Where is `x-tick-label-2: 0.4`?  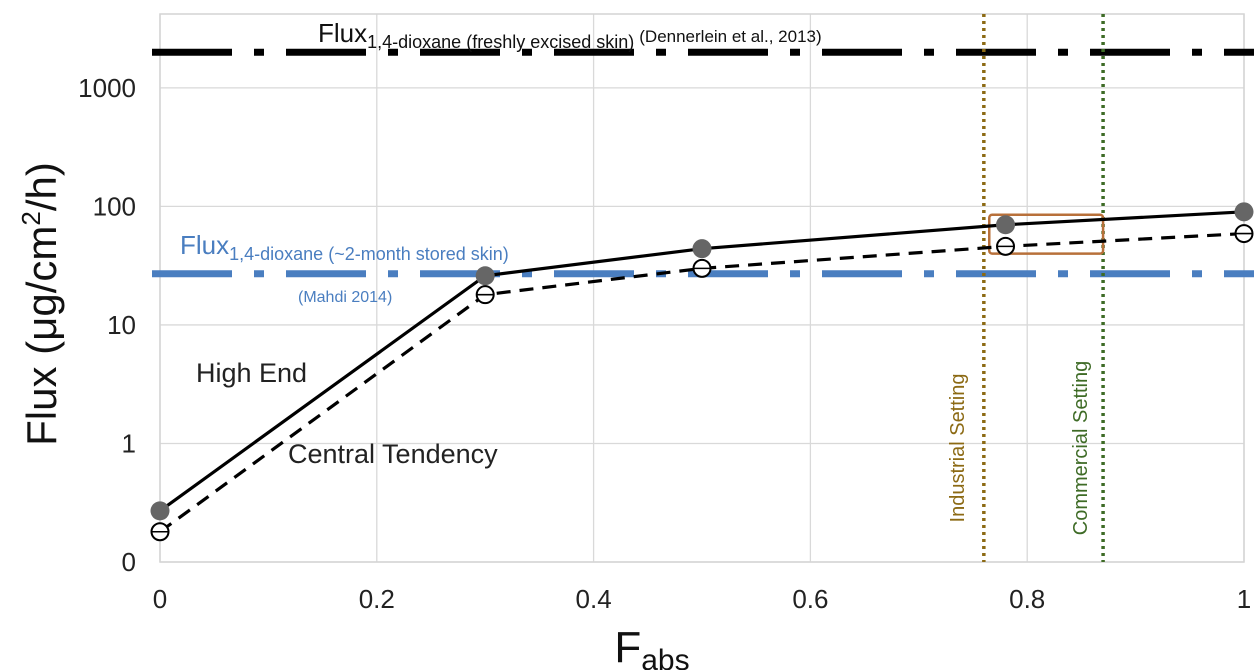 x-tick-label-2: 0.4 is located at coordinates (594, 599).